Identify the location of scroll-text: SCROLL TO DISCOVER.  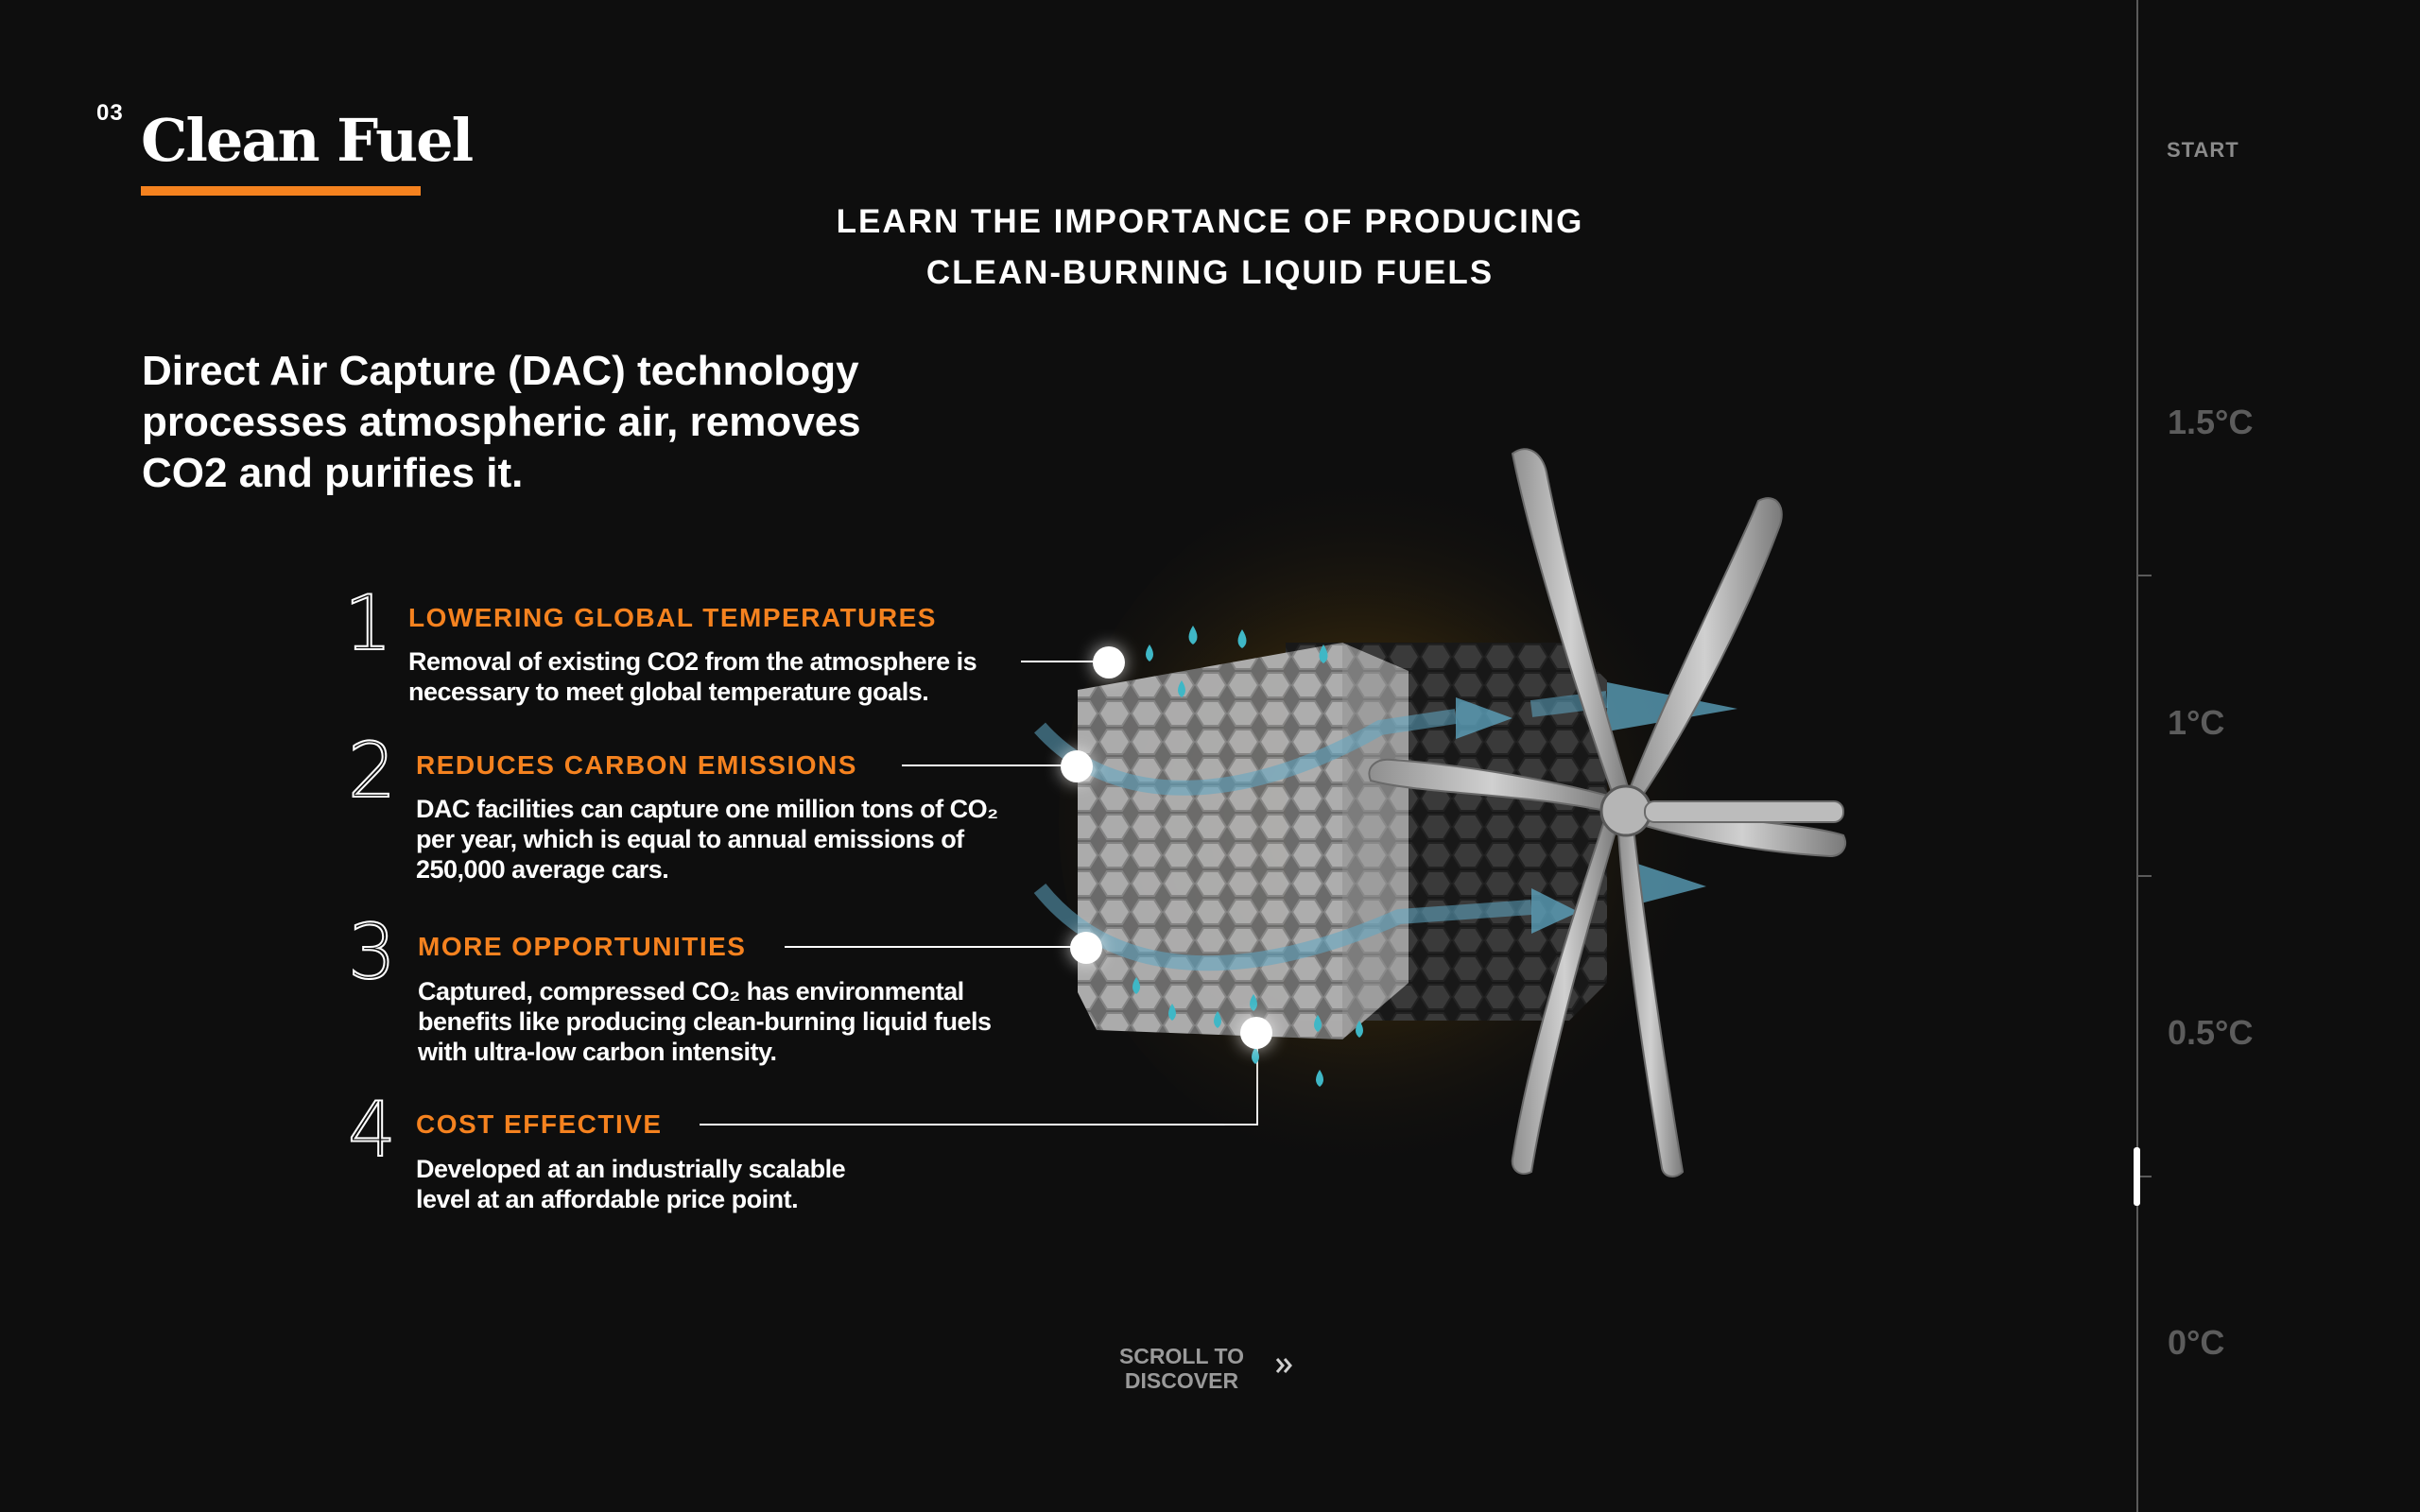
(1181, 1368).